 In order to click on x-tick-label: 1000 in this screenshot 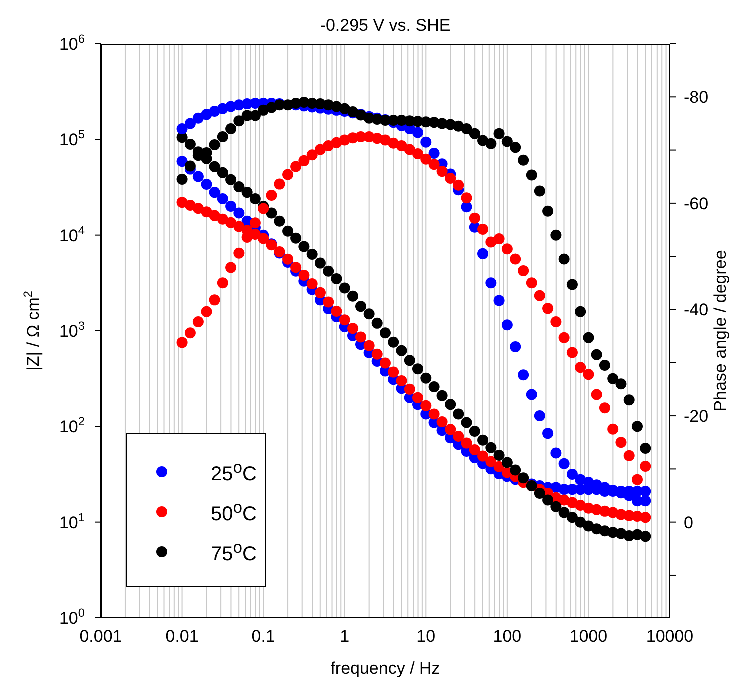, I will do `click(589, 636)`.